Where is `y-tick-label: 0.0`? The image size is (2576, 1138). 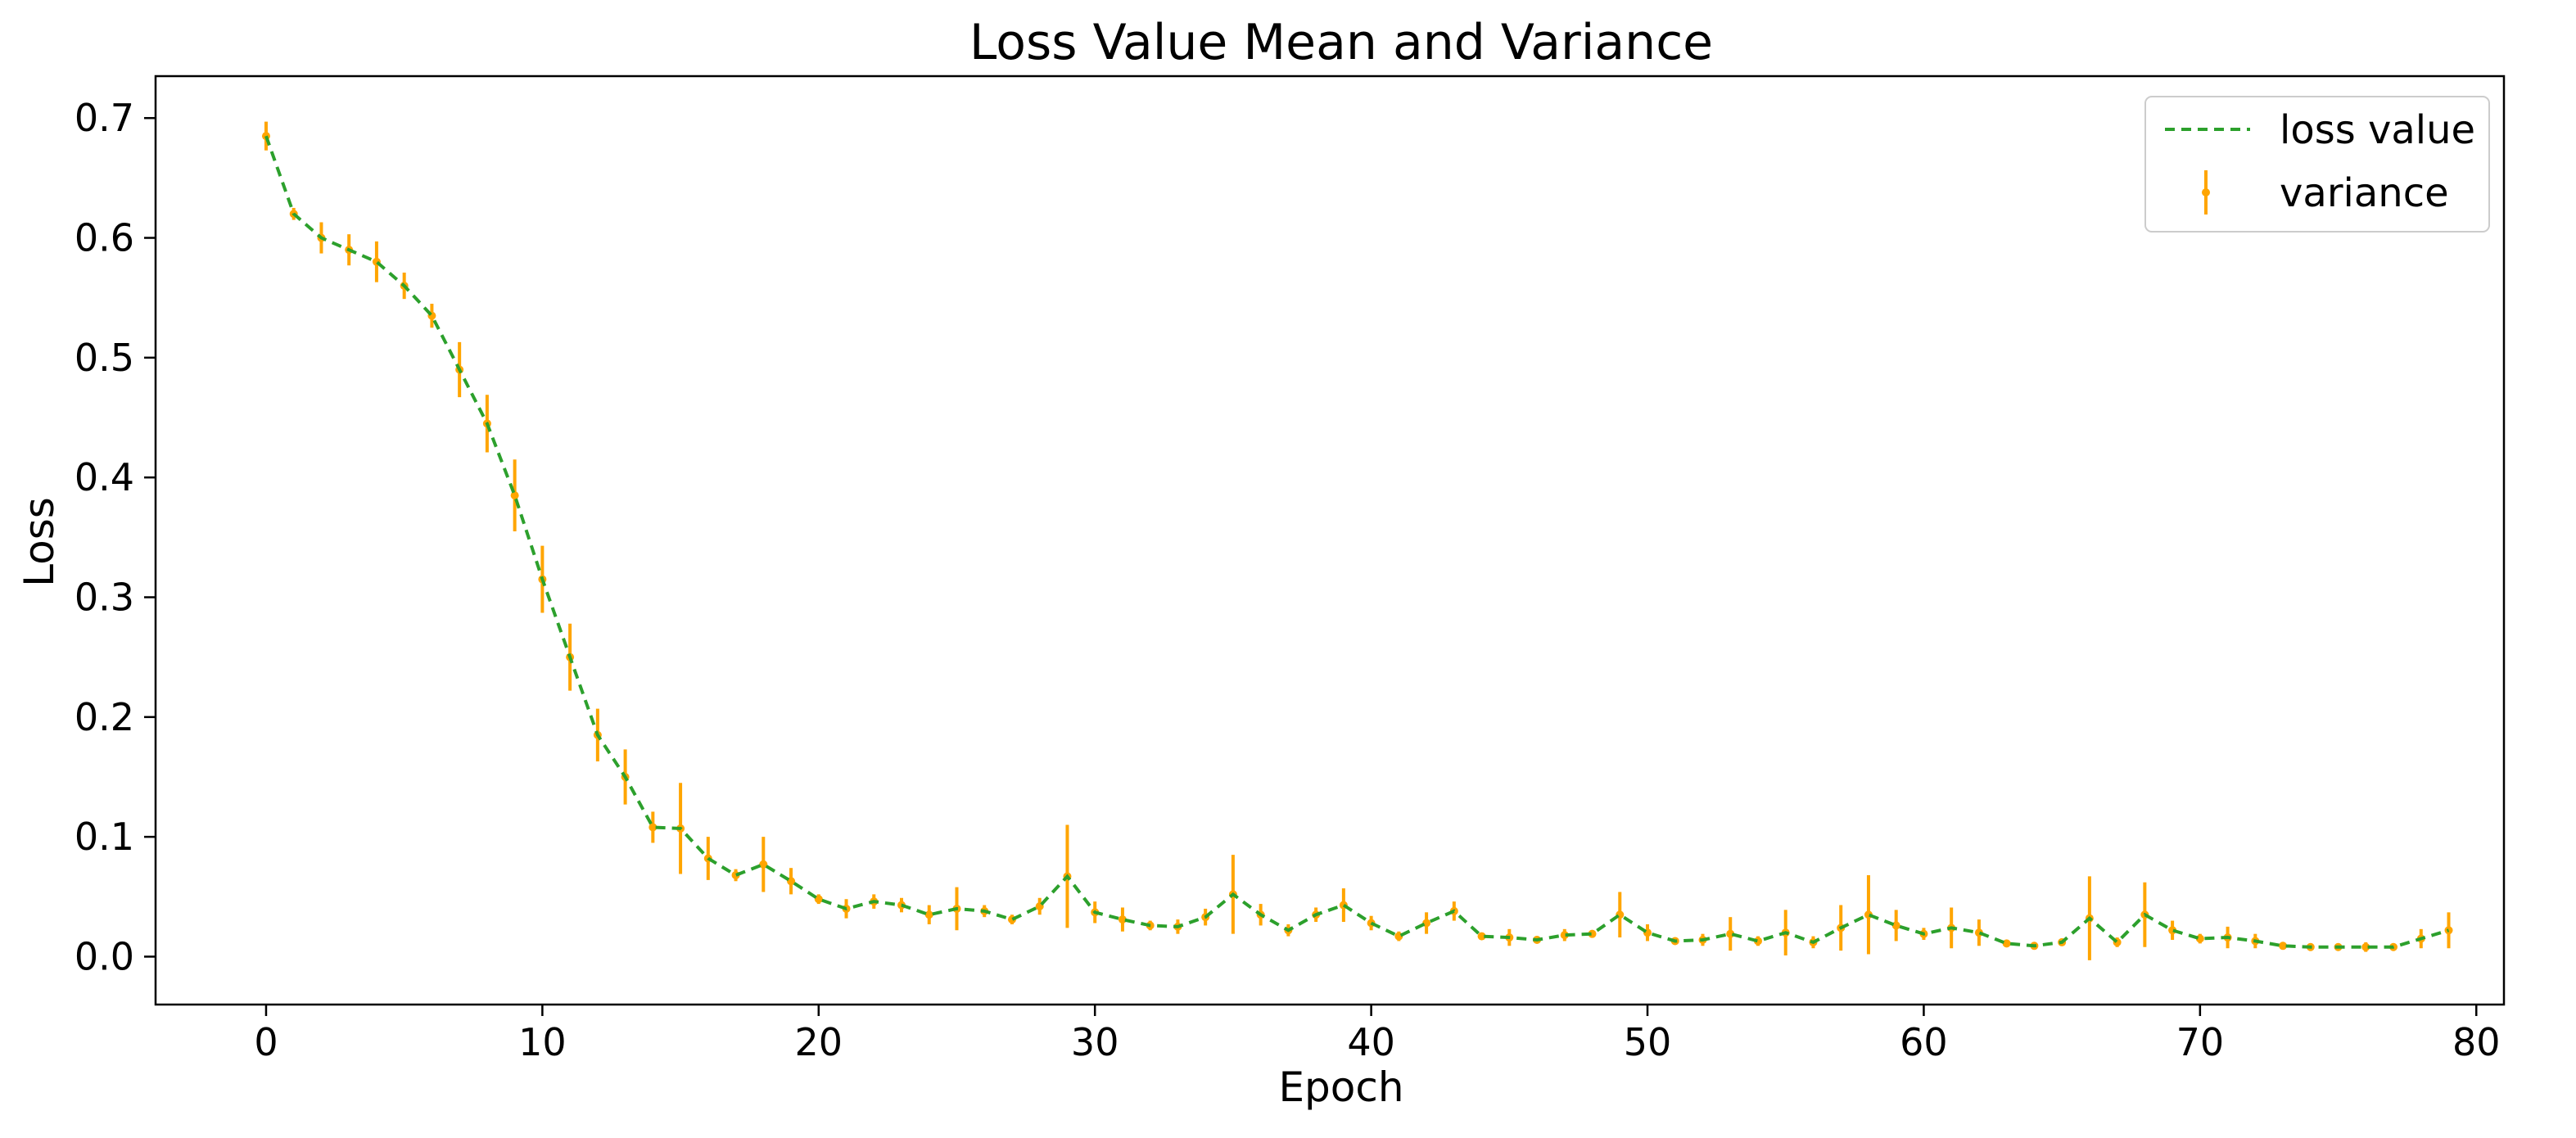 y-tick-label: 0.0 is located at coordinates (104, 956).